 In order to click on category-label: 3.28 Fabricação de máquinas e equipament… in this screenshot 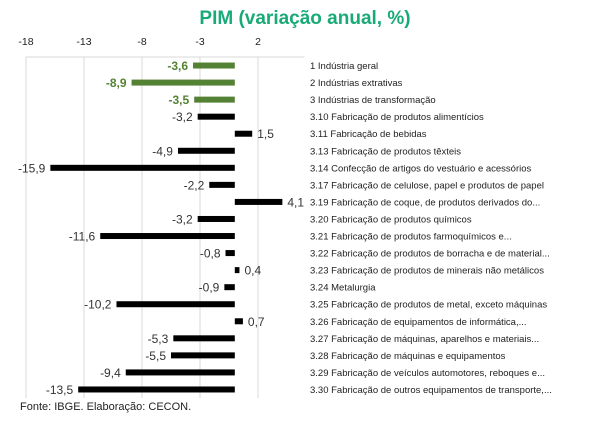, I will do `click(408, 356)`.